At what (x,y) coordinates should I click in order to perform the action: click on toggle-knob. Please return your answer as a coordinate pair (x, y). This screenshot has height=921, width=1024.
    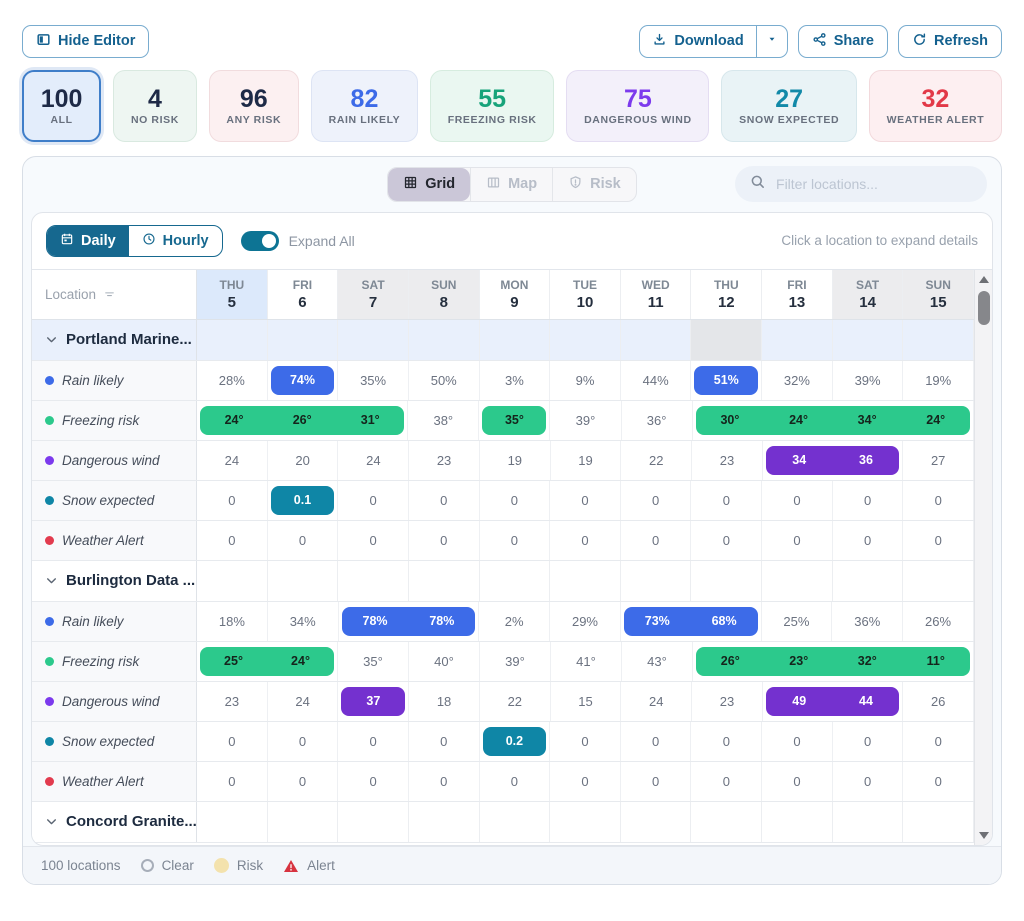
    Looking at the image, I should click on (268, 240).